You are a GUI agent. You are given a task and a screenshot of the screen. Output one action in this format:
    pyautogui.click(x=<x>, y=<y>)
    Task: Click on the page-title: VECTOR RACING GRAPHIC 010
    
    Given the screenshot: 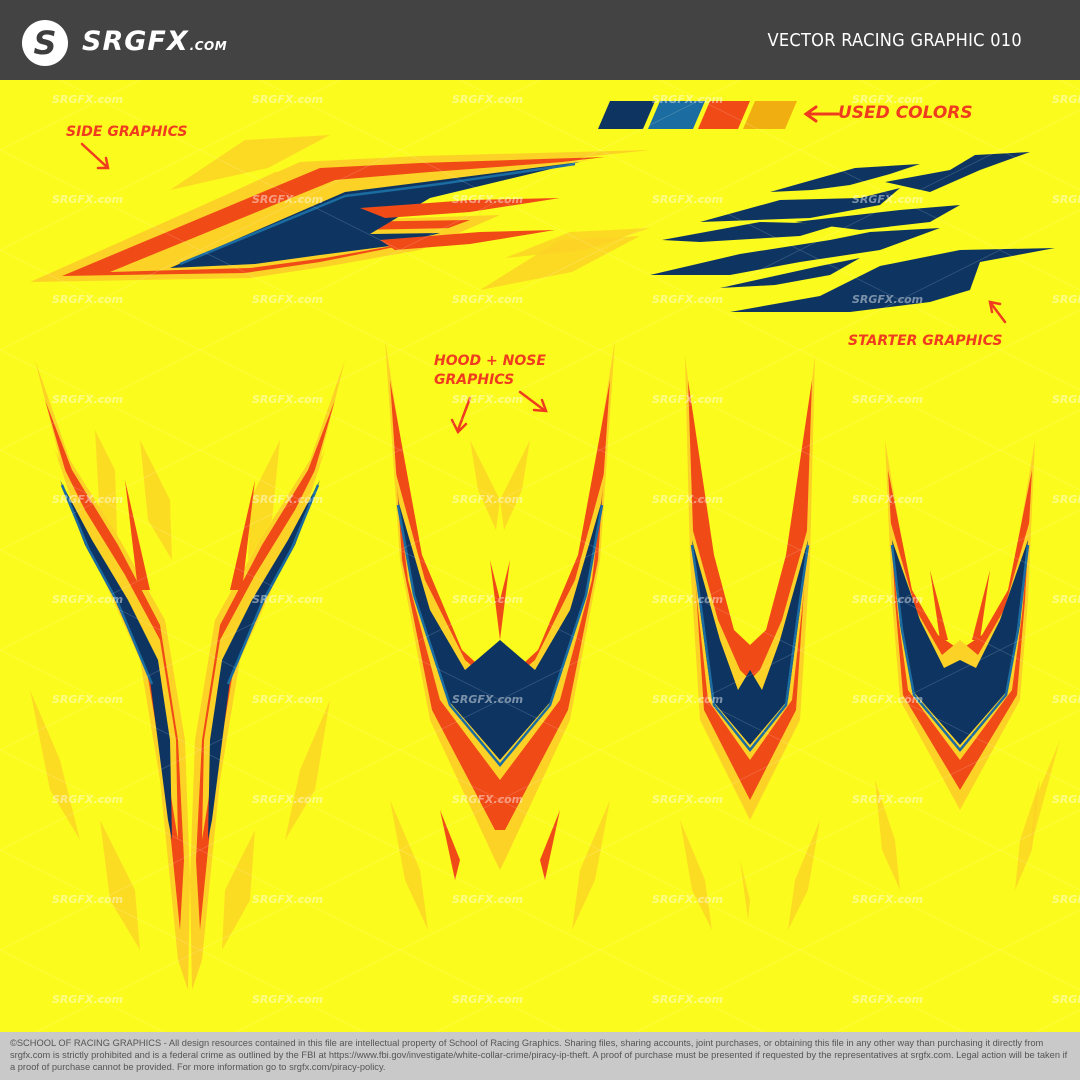 What is the action you would take?
    pyautogui.click(x=894, y=40)
    